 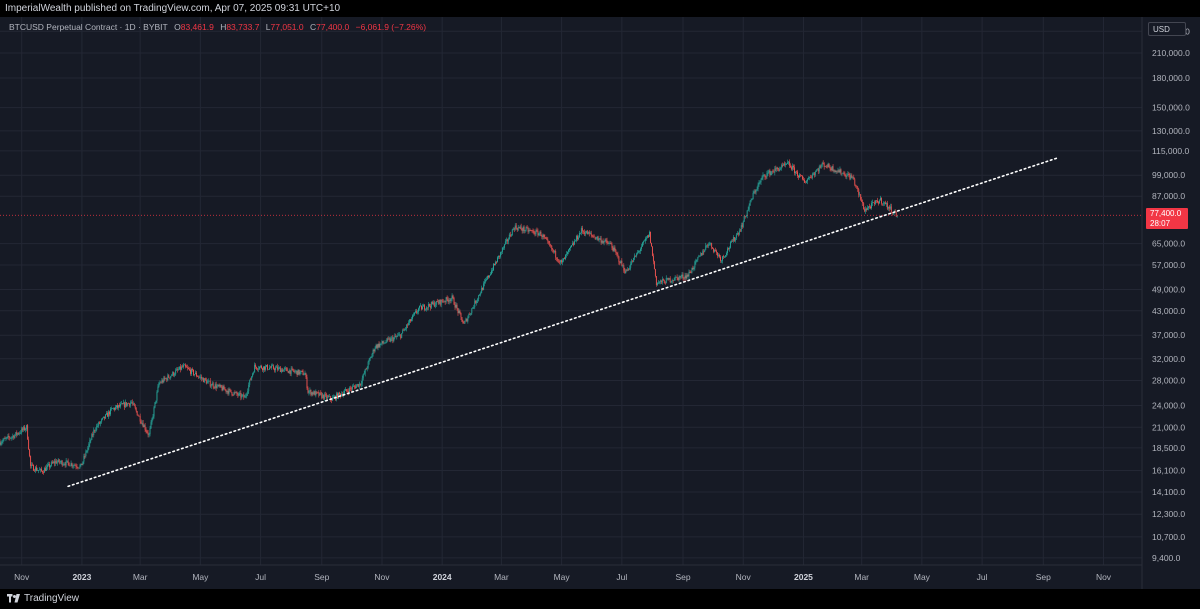 I want to click on x-tick-label: May, so click(x=200, y=577).